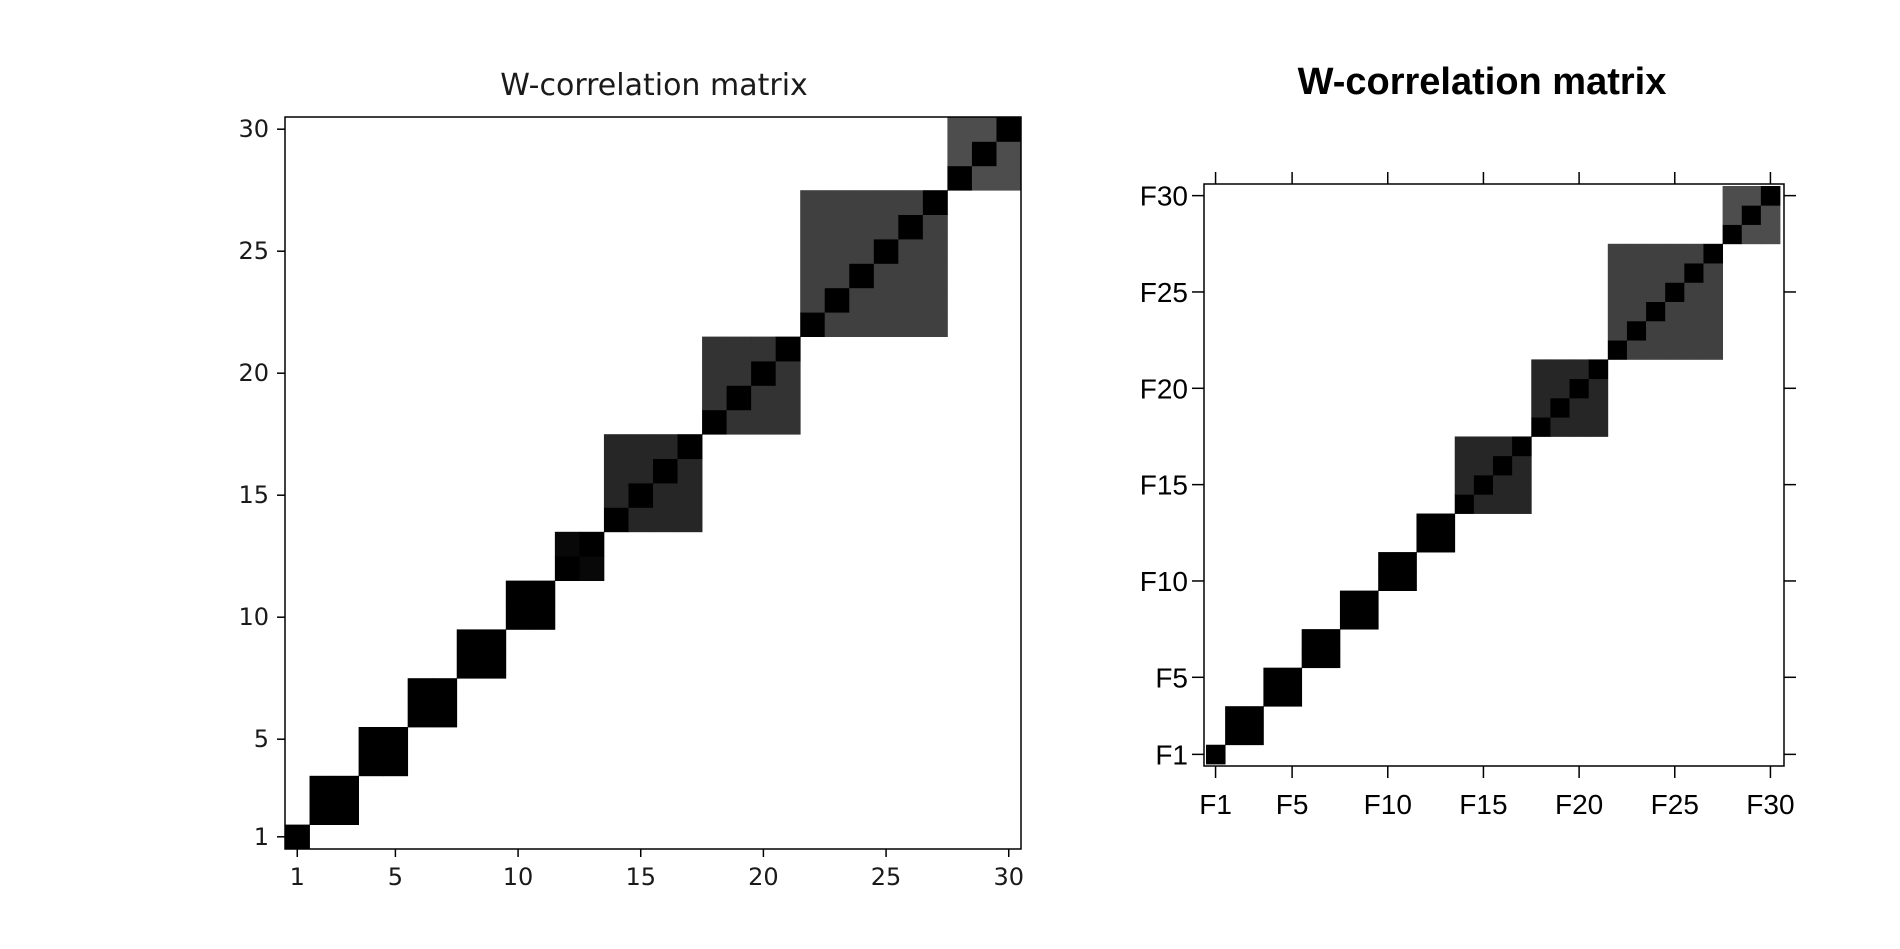 The height and width of the screenshot is (949, 1900). I want to click on left-y-tick-label: 25, so click(253, 251).